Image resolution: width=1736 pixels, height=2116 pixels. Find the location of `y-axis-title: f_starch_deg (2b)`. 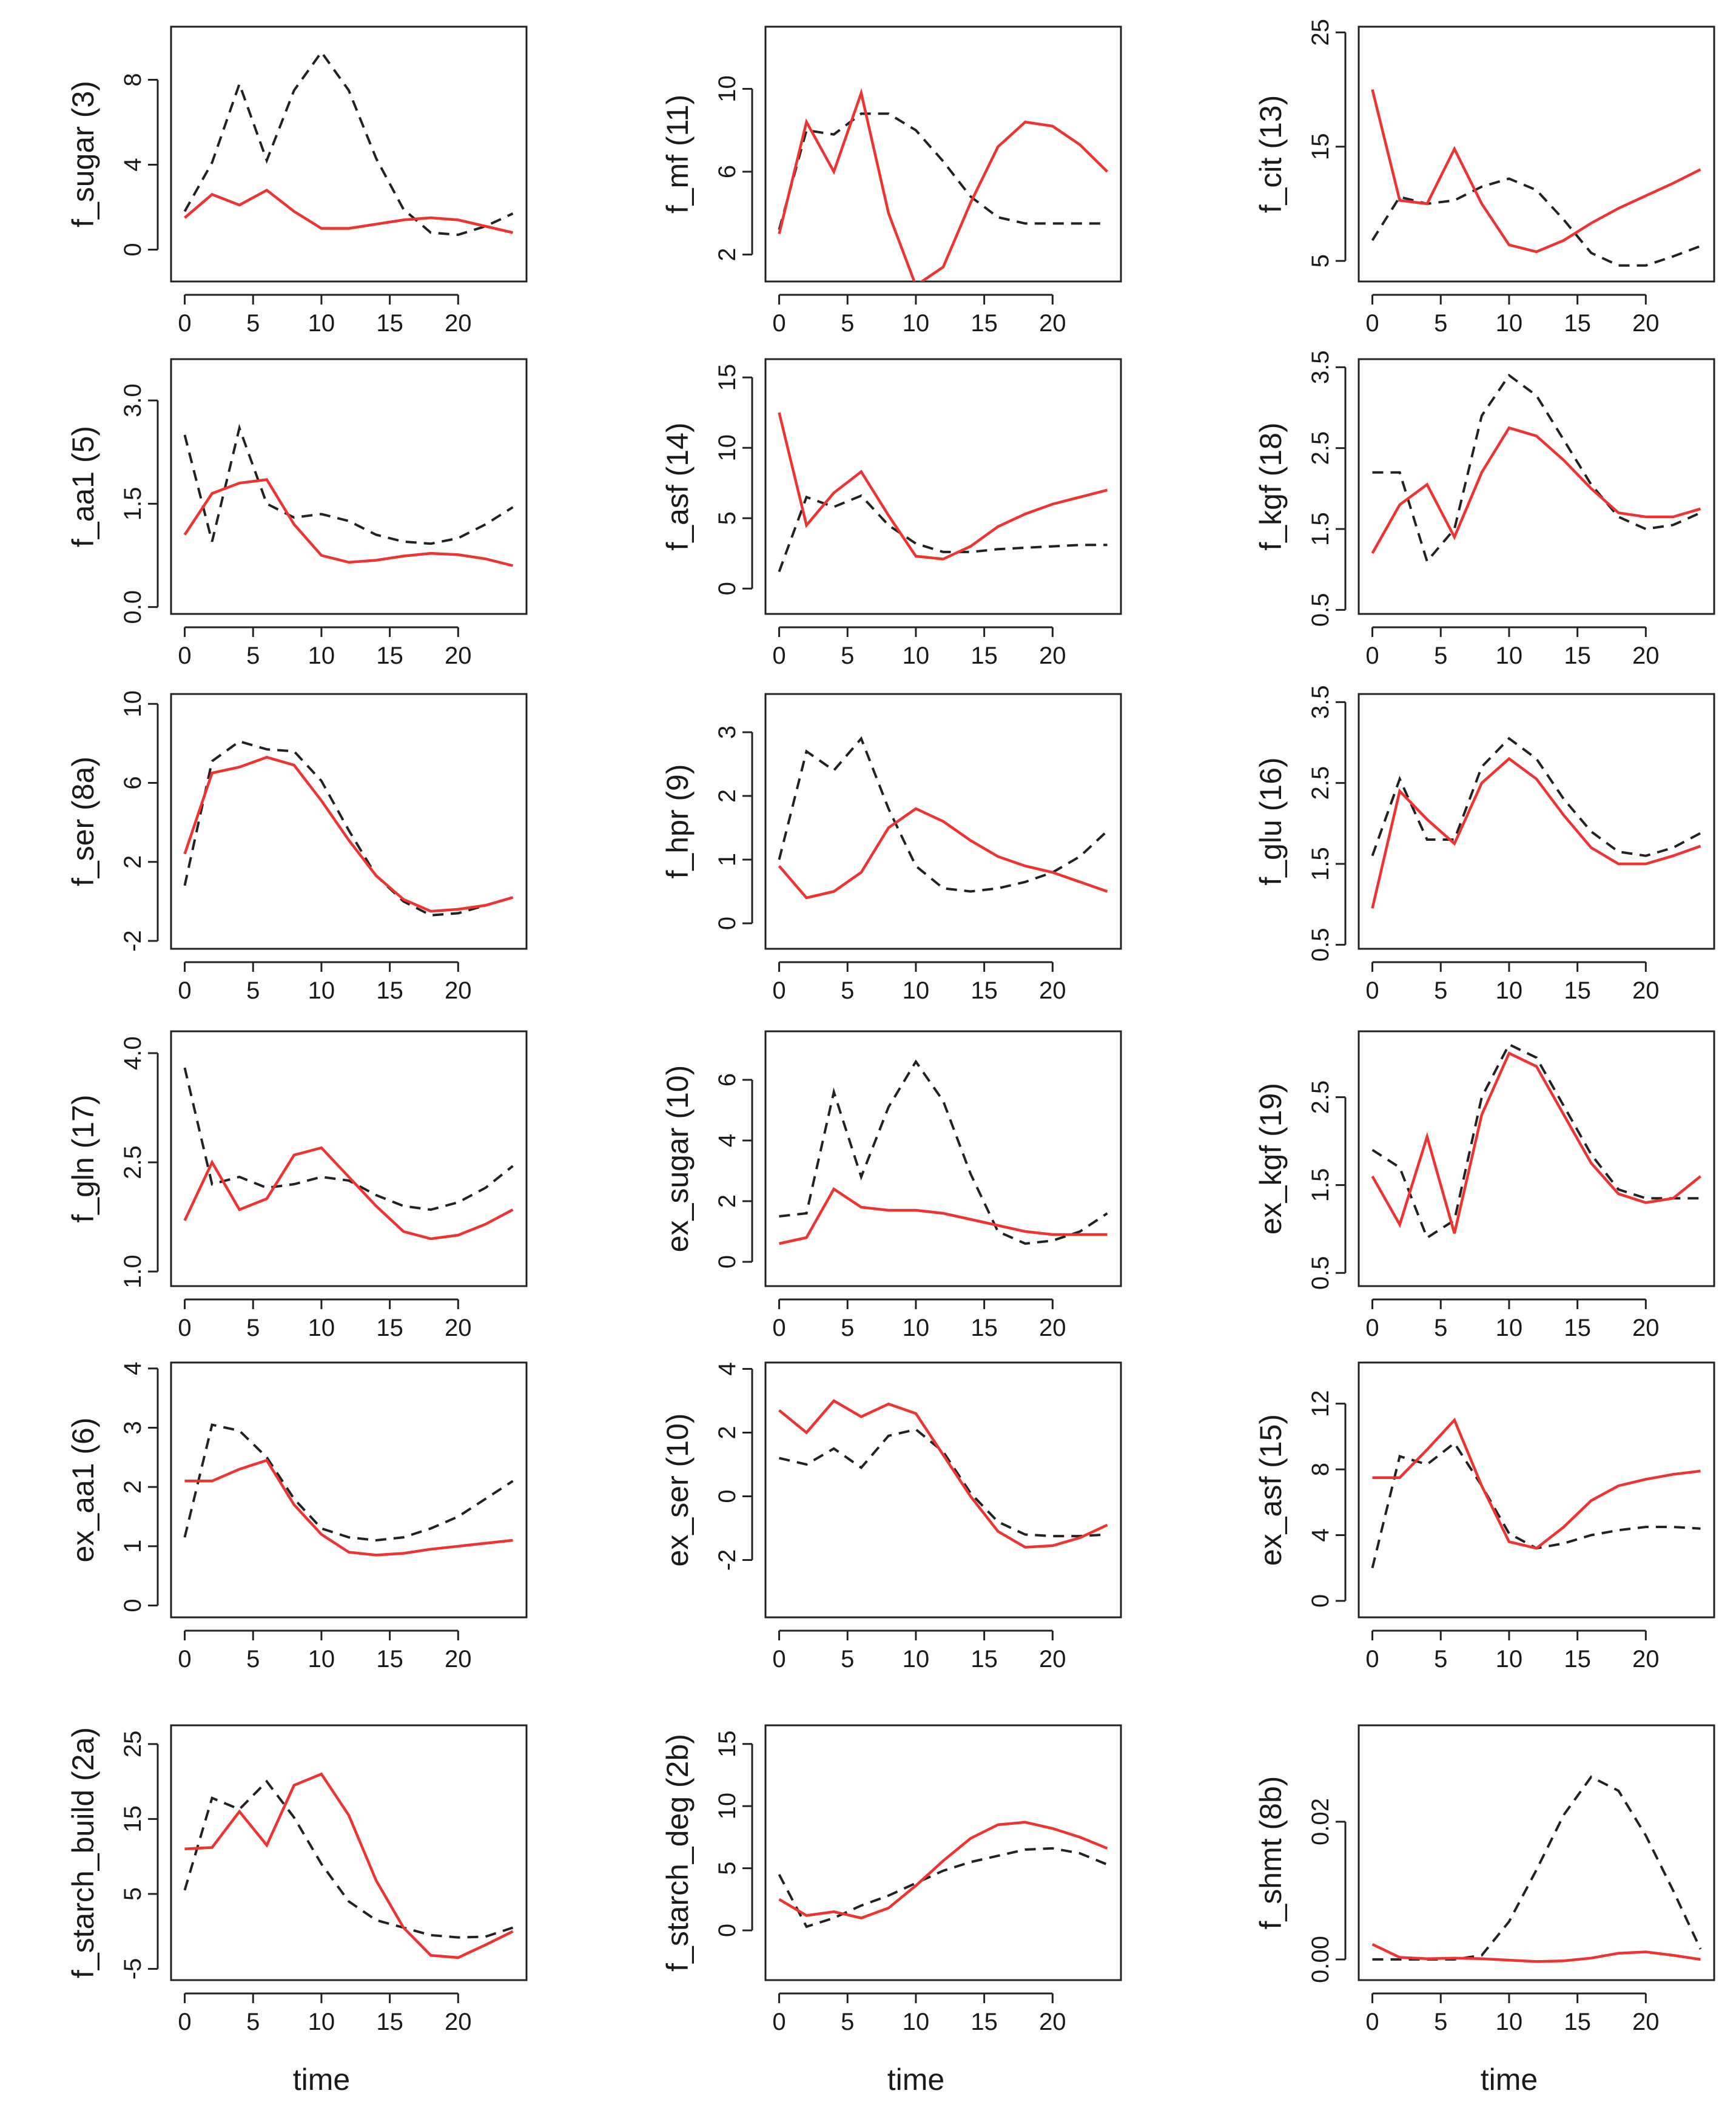

y-axis-title: f_starch_deg (2b) is located at coordinates (678, 1853).